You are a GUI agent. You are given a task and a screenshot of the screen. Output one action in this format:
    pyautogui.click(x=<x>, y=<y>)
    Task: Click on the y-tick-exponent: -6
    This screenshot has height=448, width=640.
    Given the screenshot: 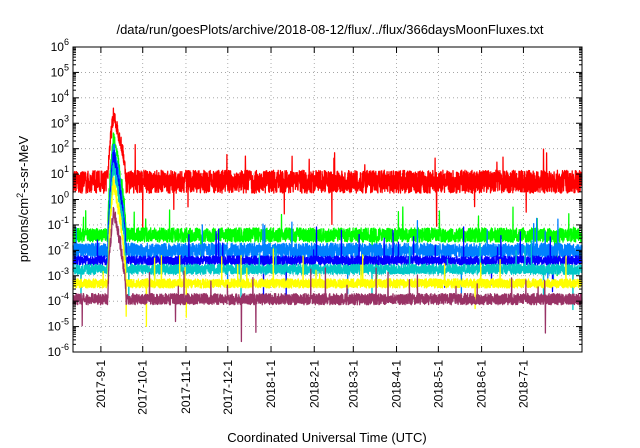 What is the action you would take?
    pyautogui.click(x=65, y=347)
    